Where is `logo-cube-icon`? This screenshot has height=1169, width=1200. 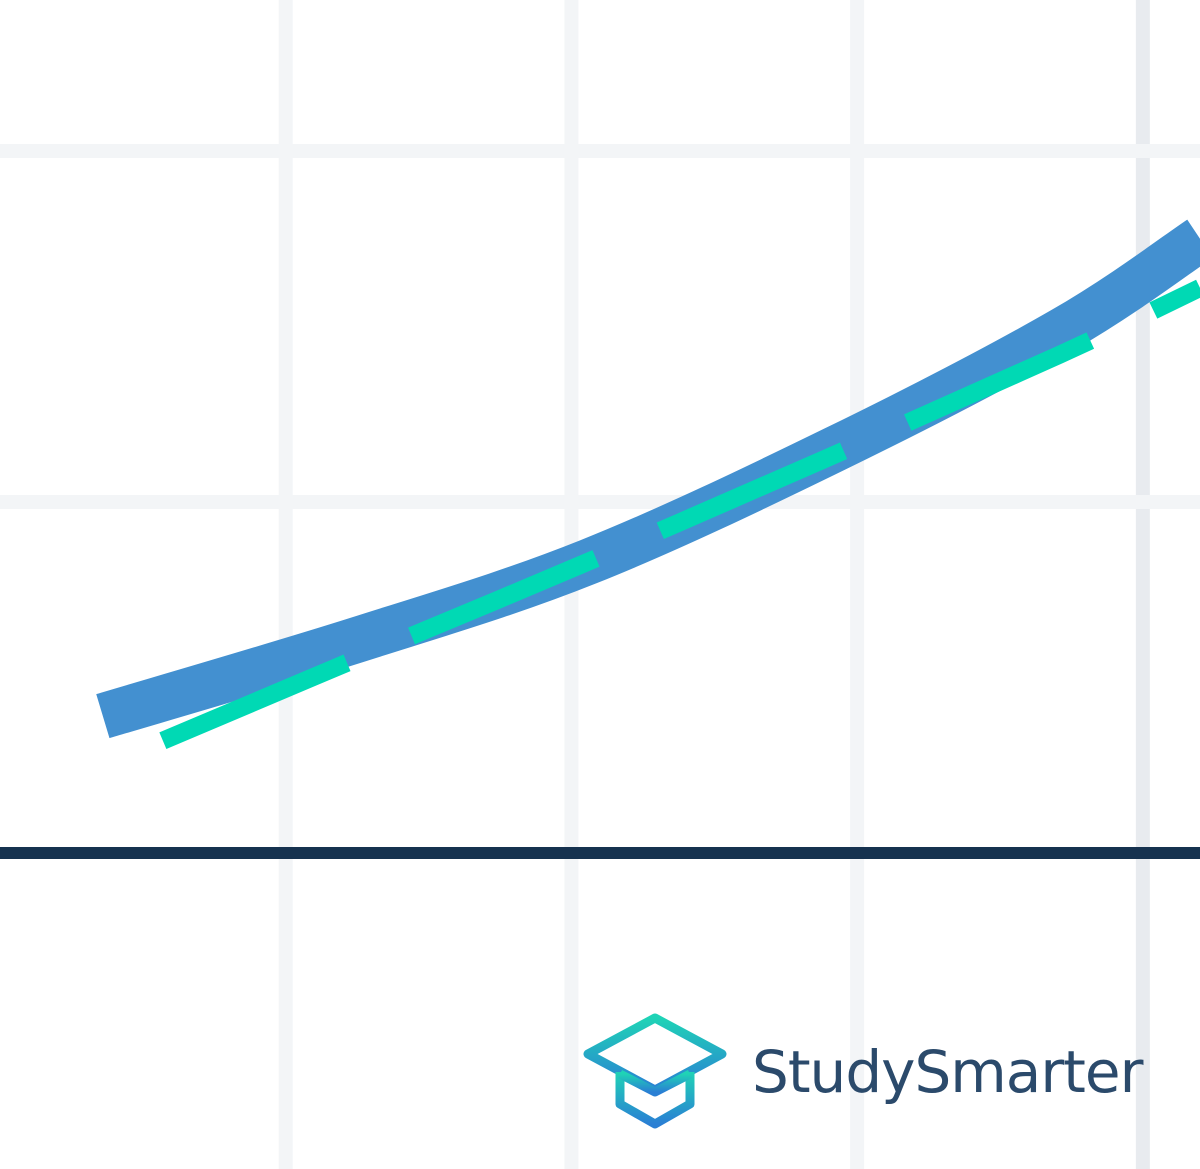 logo-cube-icon is located at coordinates (655, 1071).